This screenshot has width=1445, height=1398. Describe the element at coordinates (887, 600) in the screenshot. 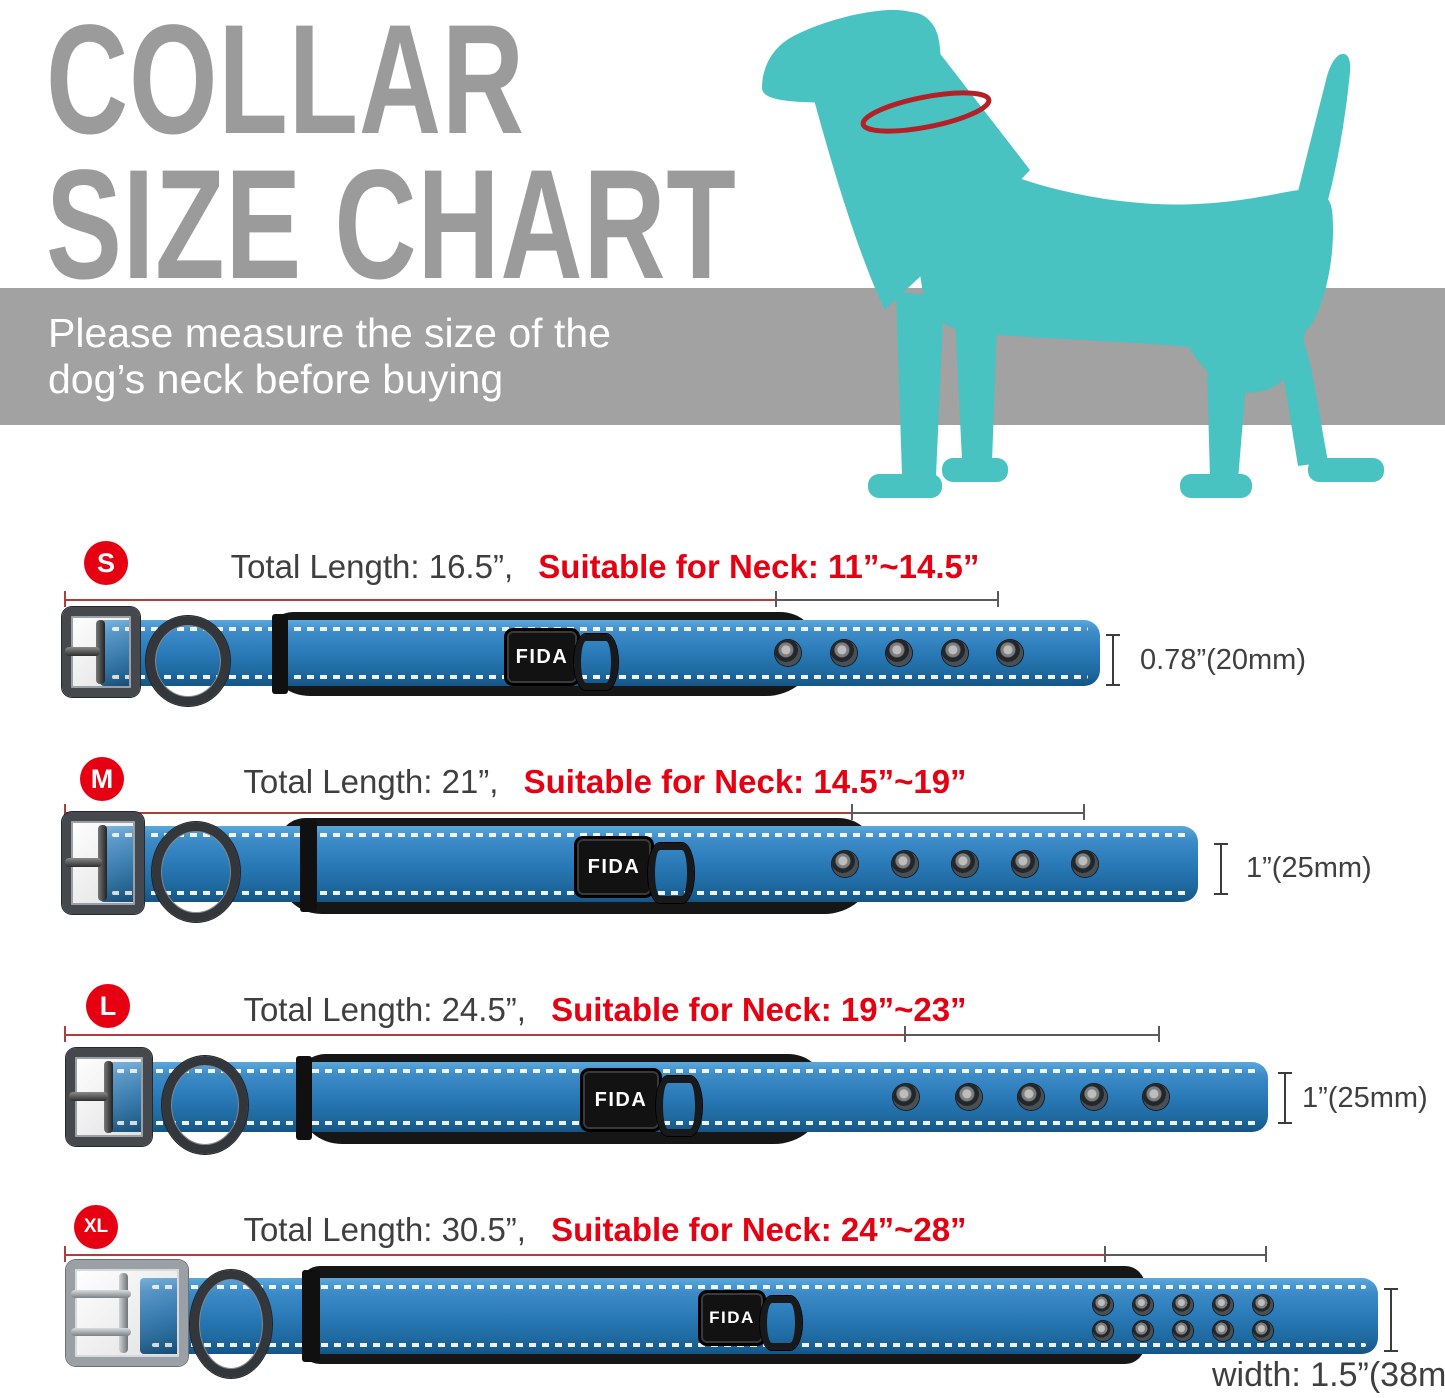

I see `measure-line-s-gray` at that location.